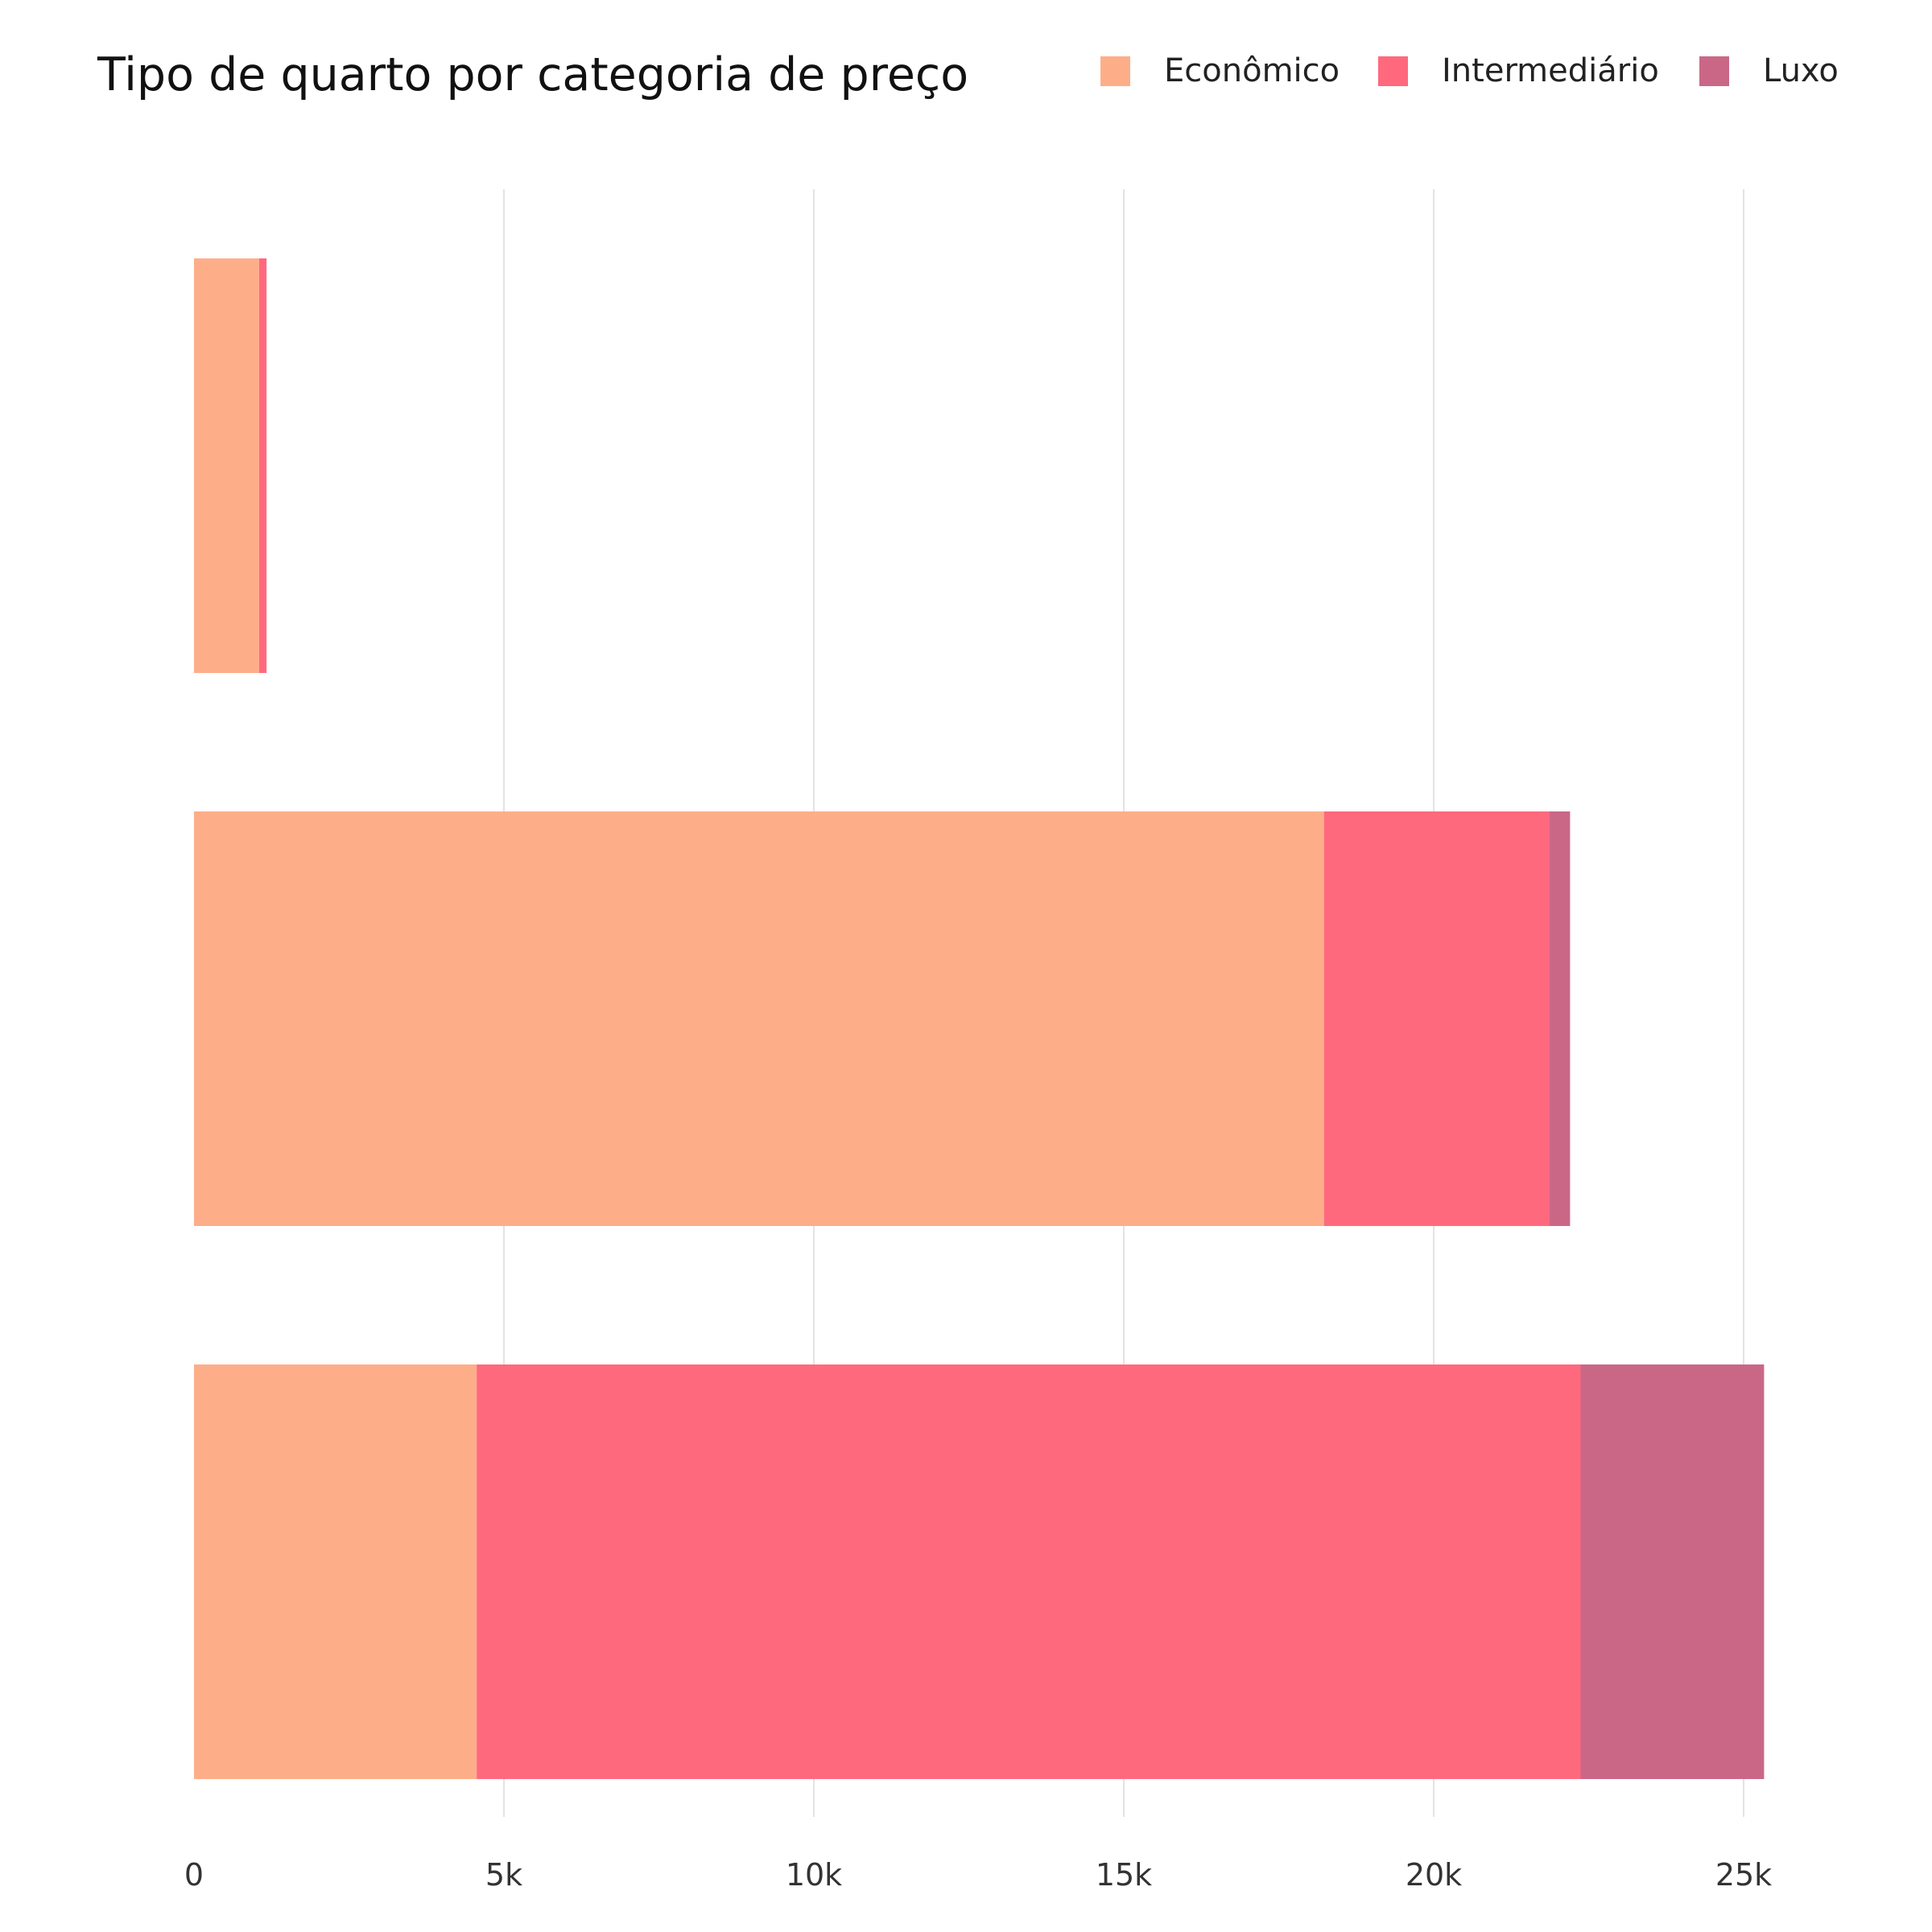  Describe the element at coordinates (335, 1571) in the screenshot. I see `bar-row2-series0` at that location.